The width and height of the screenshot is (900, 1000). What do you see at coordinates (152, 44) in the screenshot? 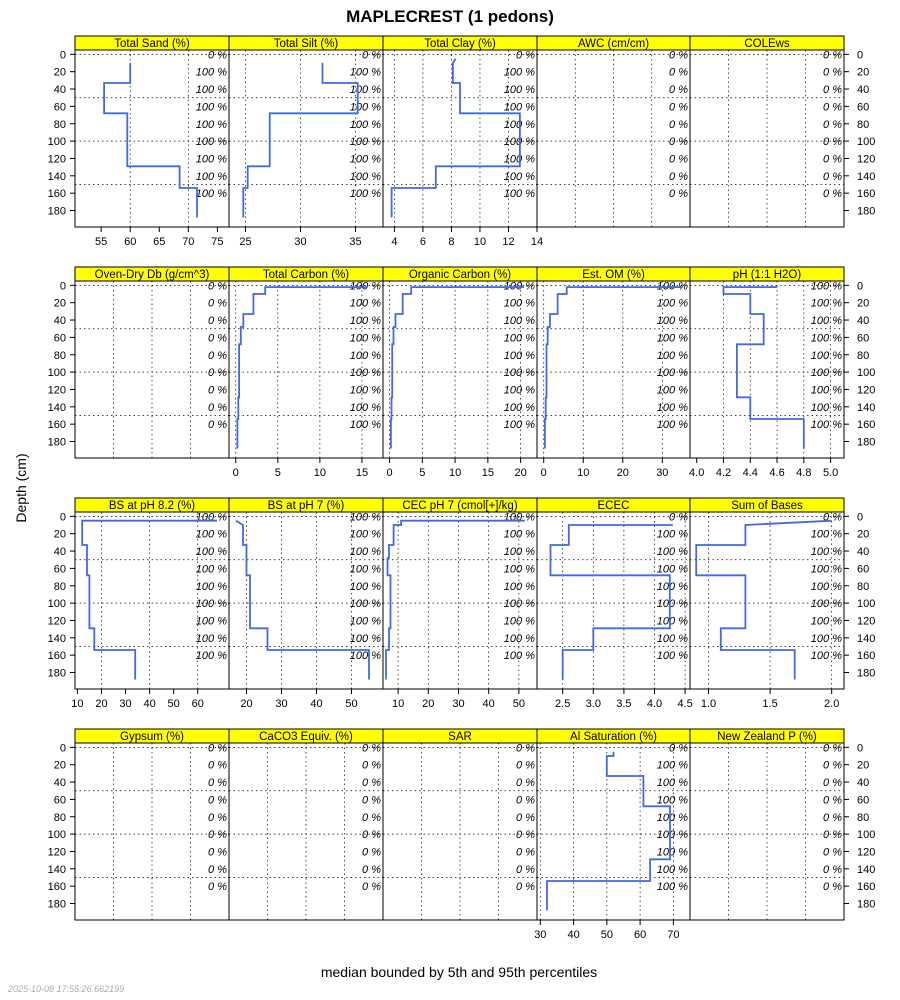
I see `panel-strip-label: Total Sand (%)` at bounding box center [152, 44].